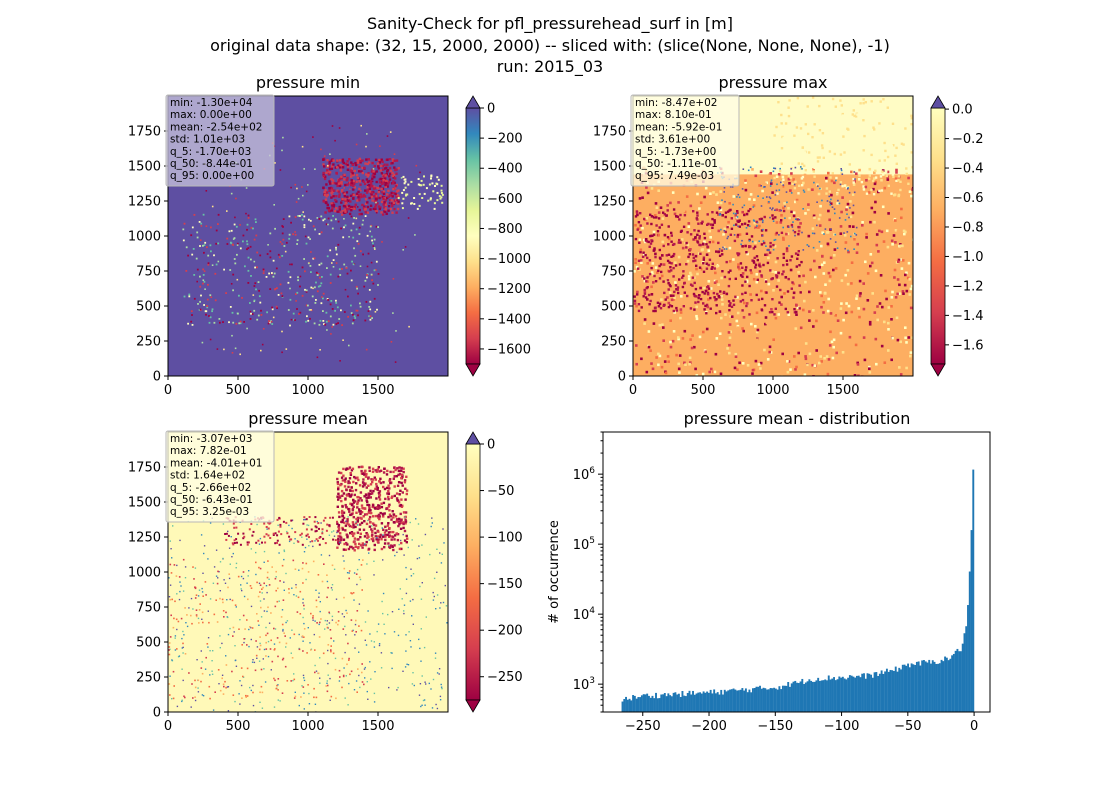 The height and width of the screenshot is (800, 1100). Describe the element at coordinates (676, 164) in the screenshot. I see `stats-line: q_50: -1.11e-01` at that location.